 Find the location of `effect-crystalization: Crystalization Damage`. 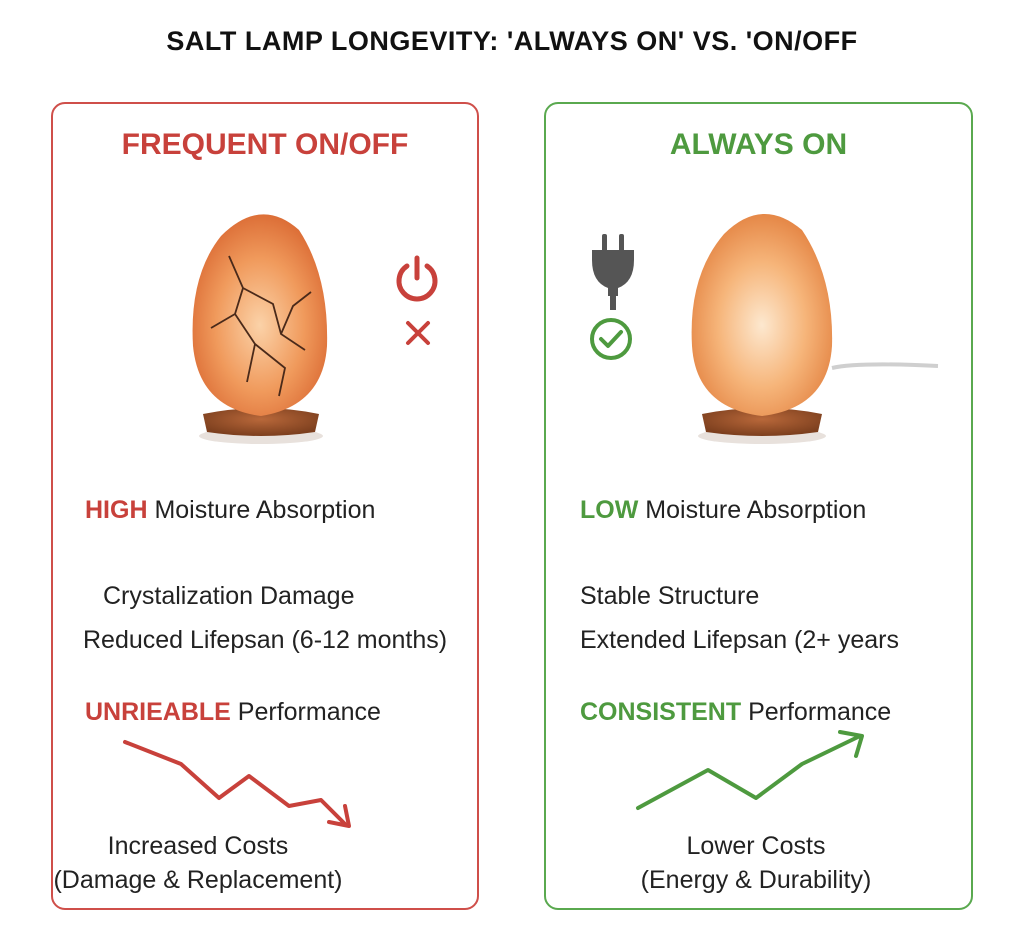

effect-crystalization: Crystalization Damage is located at coordinates (229, 596).